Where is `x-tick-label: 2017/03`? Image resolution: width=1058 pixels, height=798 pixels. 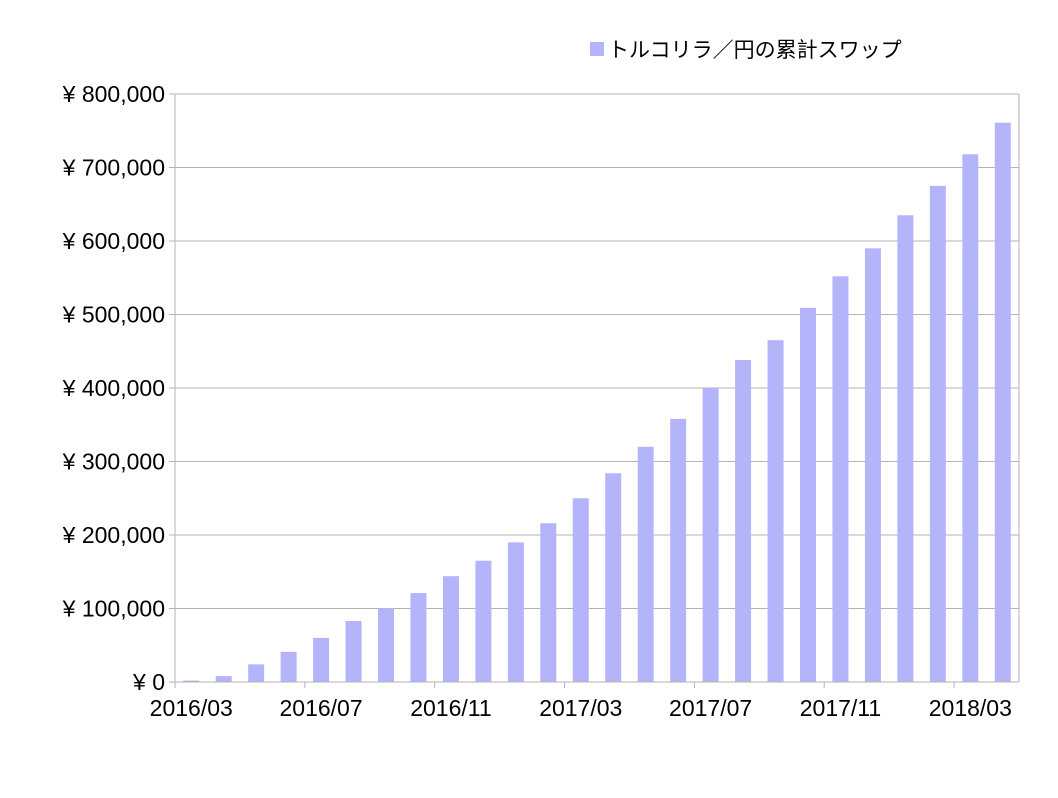 x-tick-label: 2017/03 is located at coordinates (580, 708).